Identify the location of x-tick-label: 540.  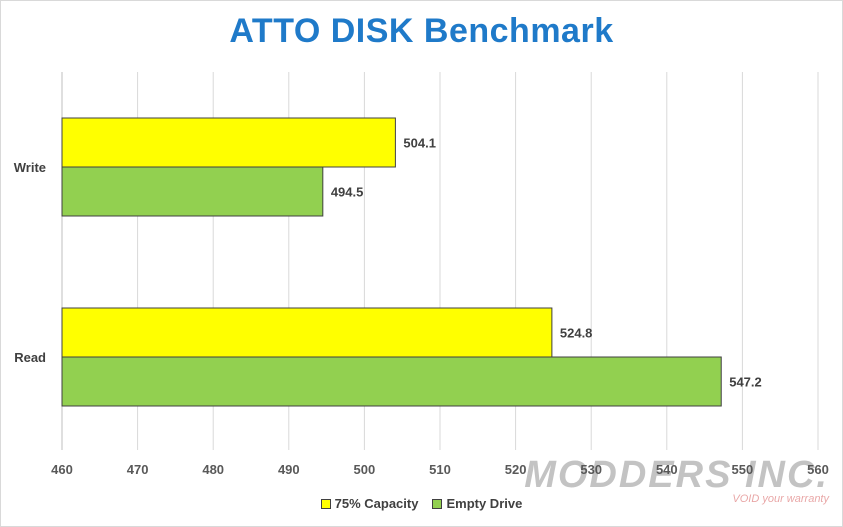
(667, 469).